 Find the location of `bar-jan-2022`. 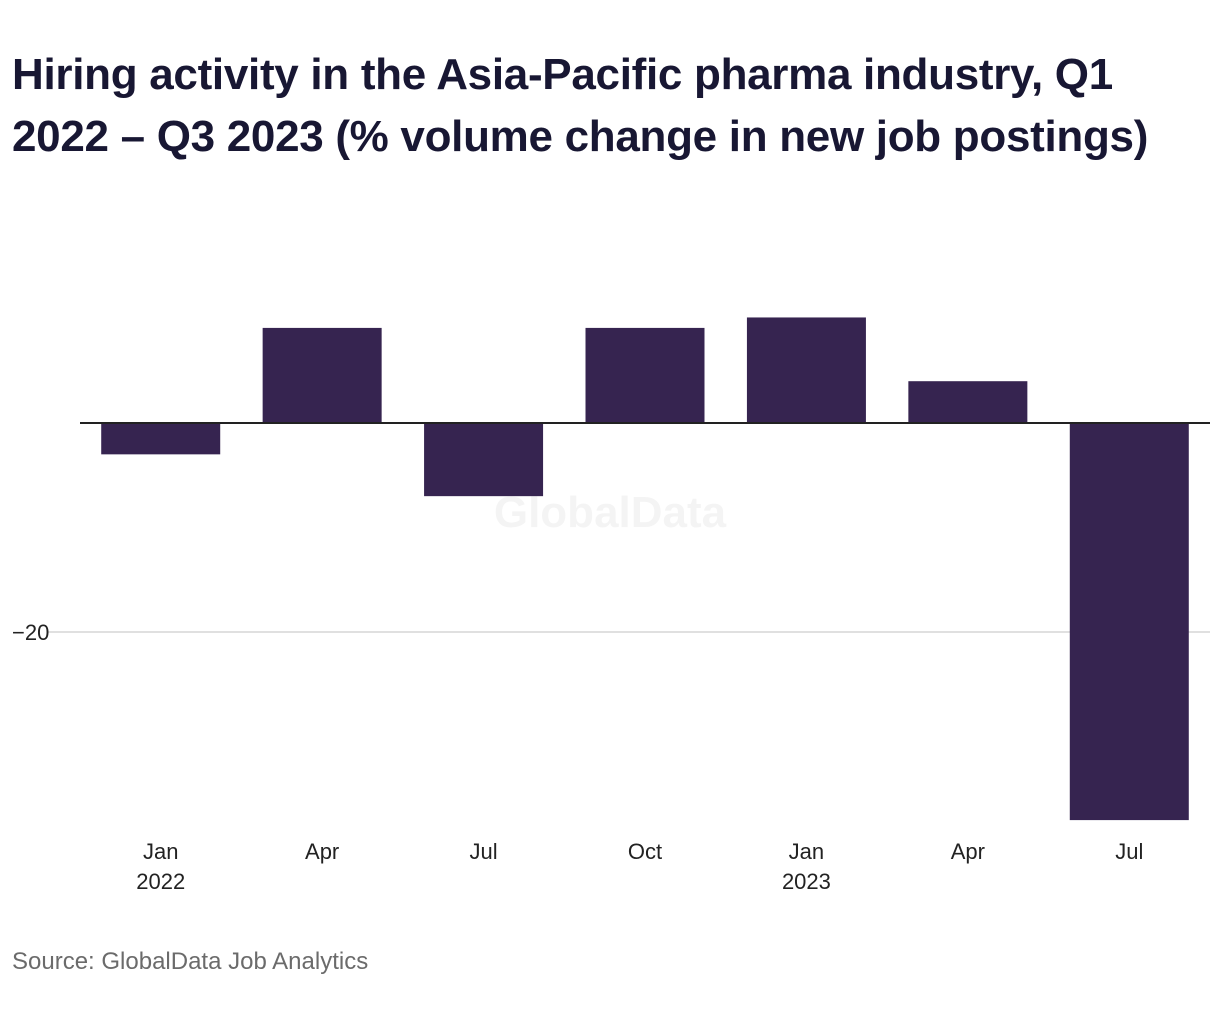

bar-jan-2022 is located at coordinates (161, 439).